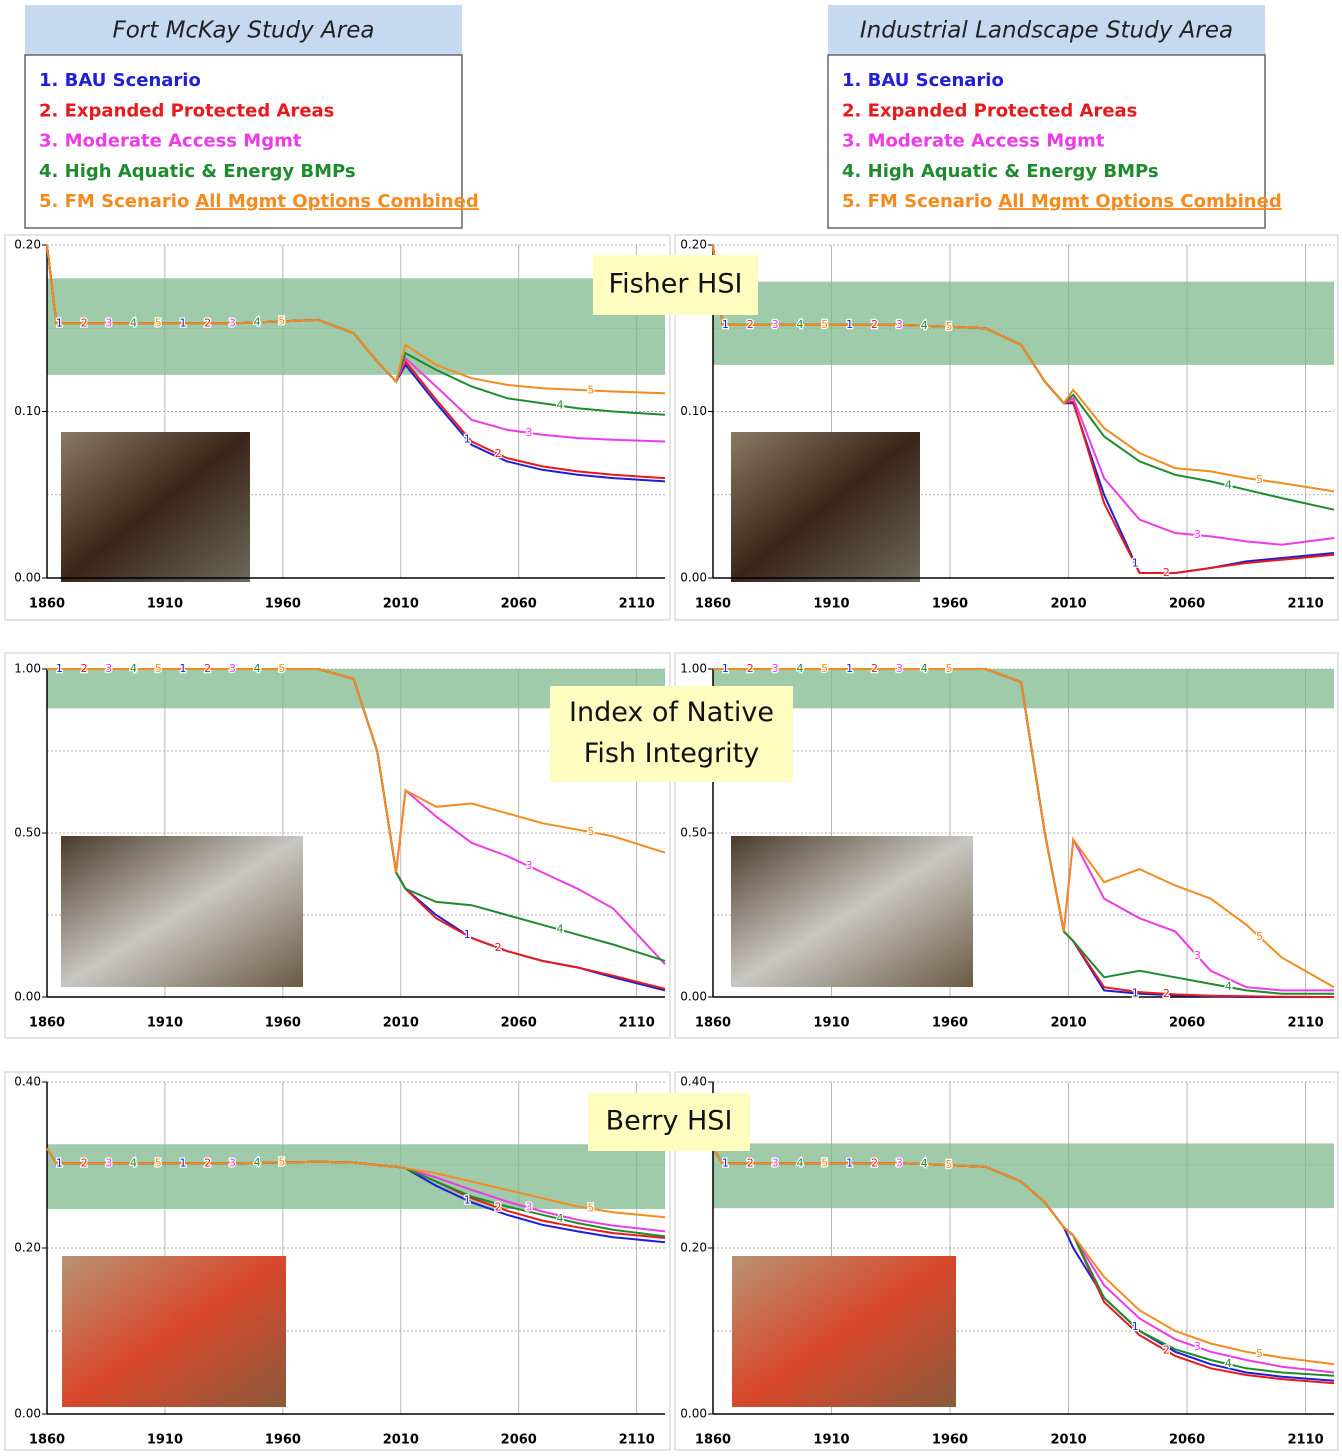 This screenshot has width=1342, height=1456. What do you see at coordinates (693, 1248) in the screenshot?
I see `y-tick-label: 0.20` at bounding box center [693, 1248].